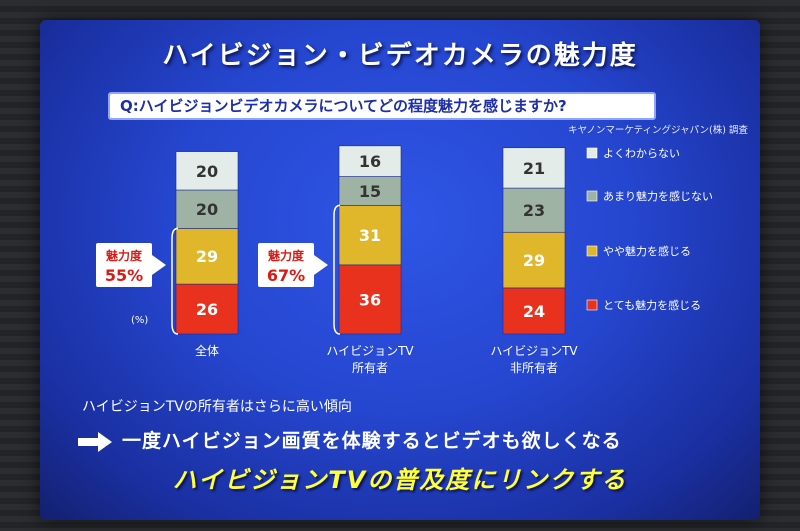 Image resolution: width=800 pixels, height=531 pixels. I want to click on data-label: 31, so click(370, 235).